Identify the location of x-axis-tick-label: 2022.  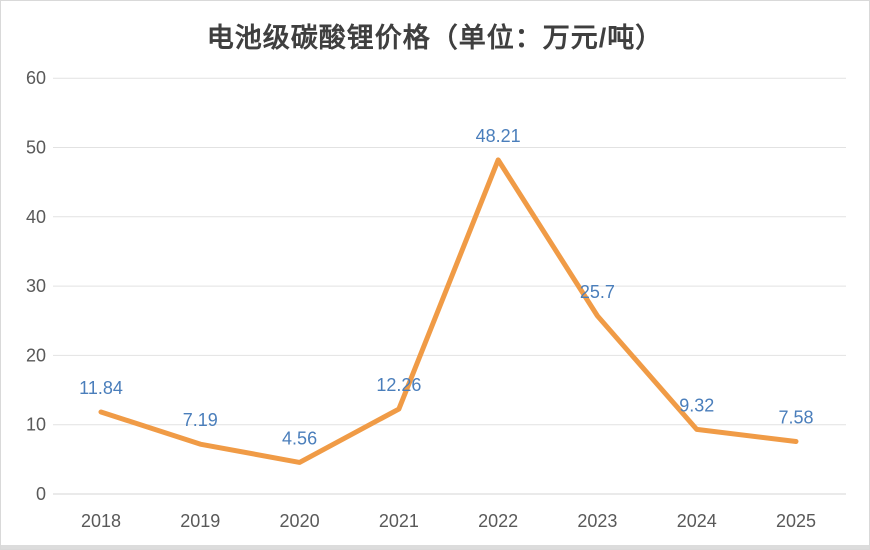
(498, 521).